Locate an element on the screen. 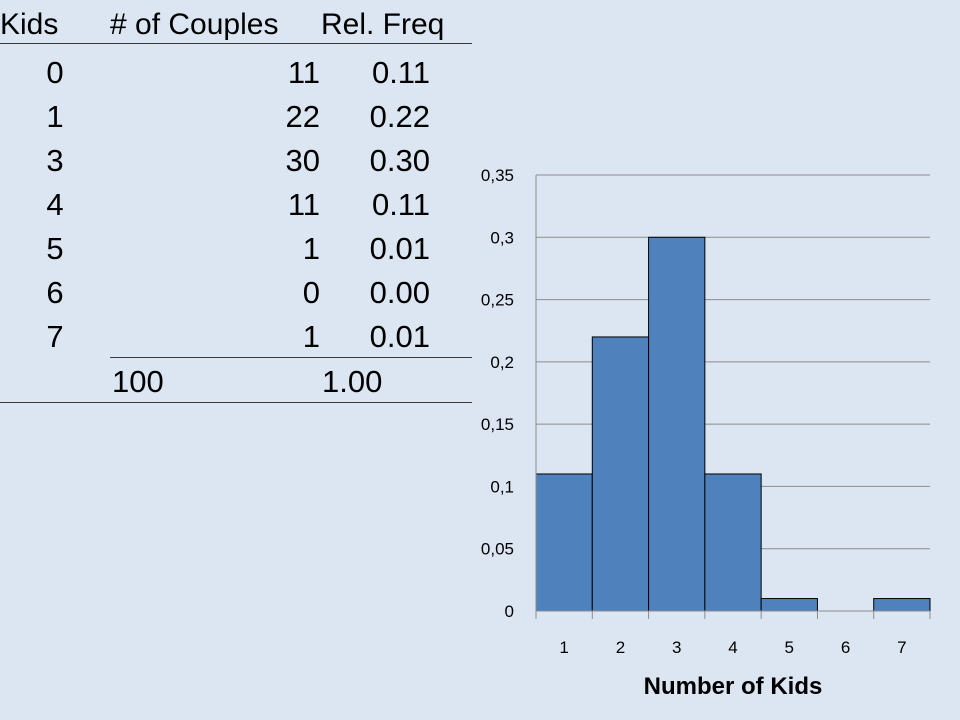 This screenshot has width=960, height=720. x-tick-label: 6 is located at coordinates (845, 647).